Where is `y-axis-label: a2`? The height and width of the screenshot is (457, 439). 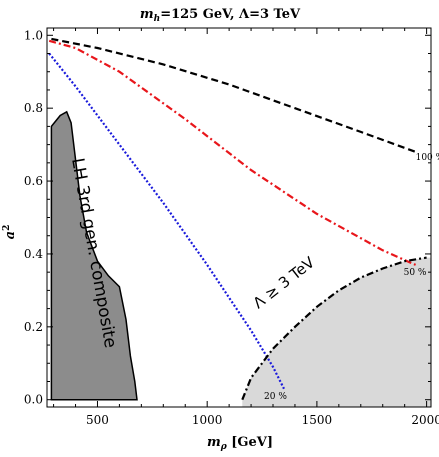 y-axis-label: a2 is located at coordinates (10, 232).